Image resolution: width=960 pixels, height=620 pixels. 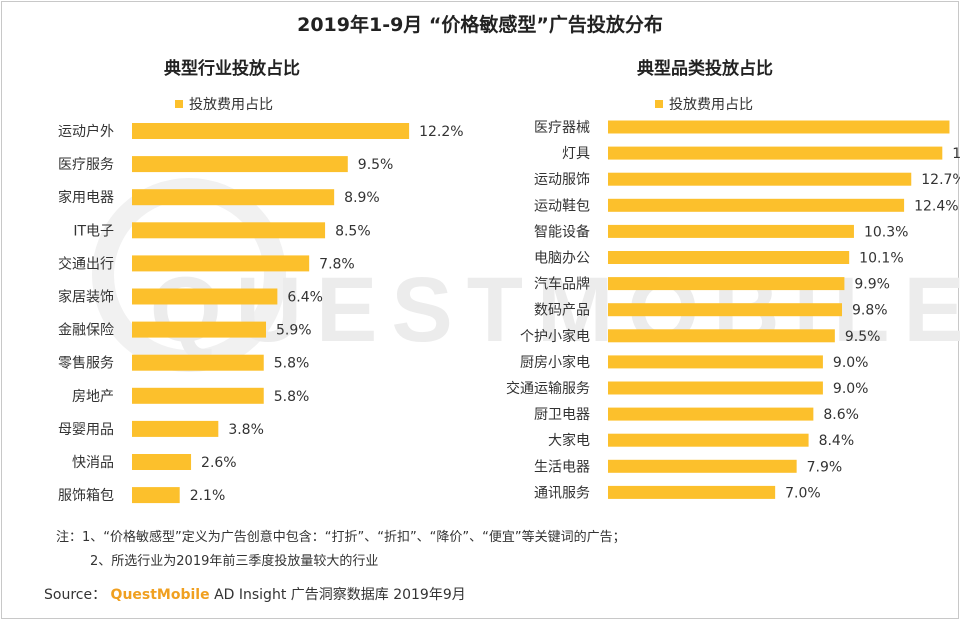 What do you see at coordinates (376, 165) in the screenshot?
I see `industry-value-label: 9.5%` at bounding box center [376, 165].